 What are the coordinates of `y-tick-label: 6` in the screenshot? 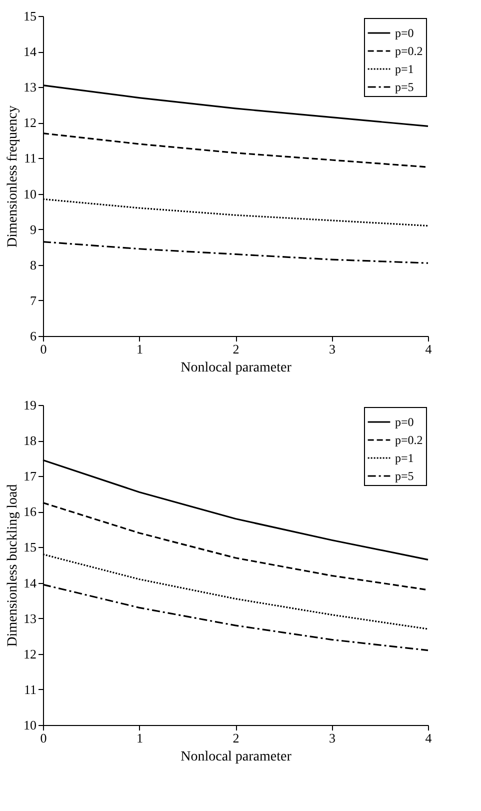 It's located at (33, 336).